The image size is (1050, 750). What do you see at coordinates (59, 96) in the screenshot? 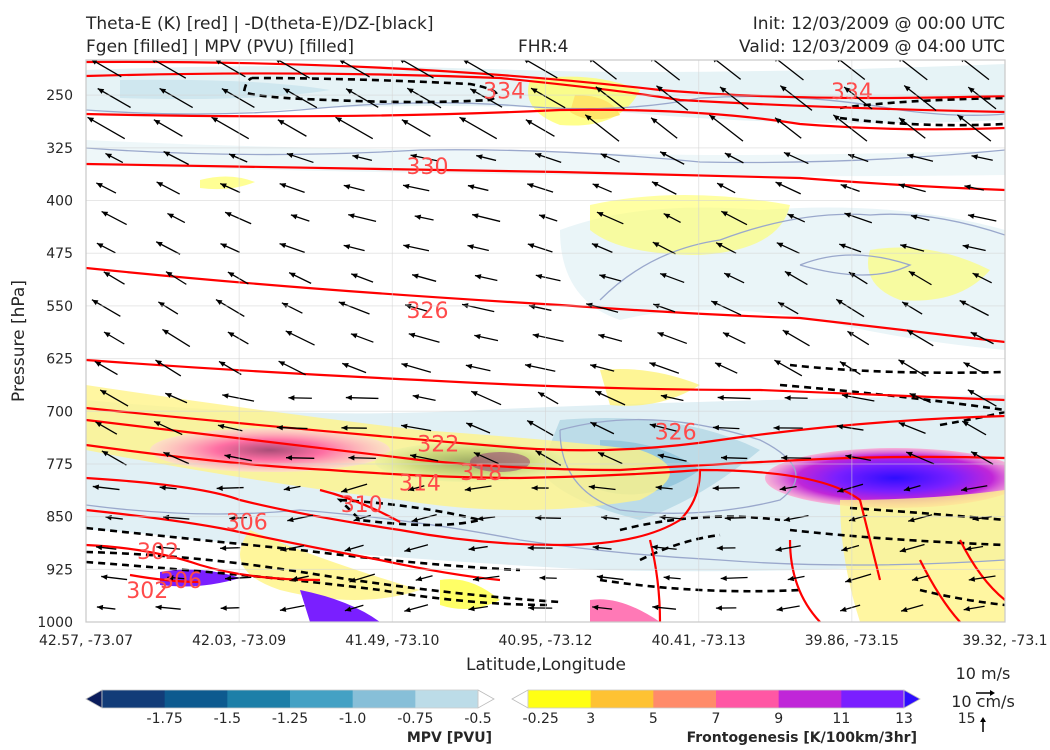
I see `y-tick-label: 250` at bounding box center [59, 96].